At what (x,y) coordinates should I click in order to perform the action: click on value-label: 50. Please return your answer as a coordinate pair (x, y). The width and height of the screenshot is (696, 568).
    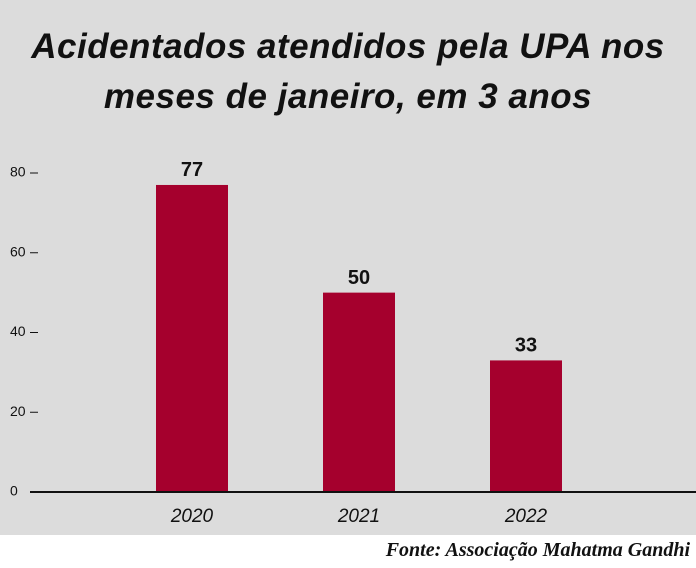
    Looking at the image, I should click on (359, 278).